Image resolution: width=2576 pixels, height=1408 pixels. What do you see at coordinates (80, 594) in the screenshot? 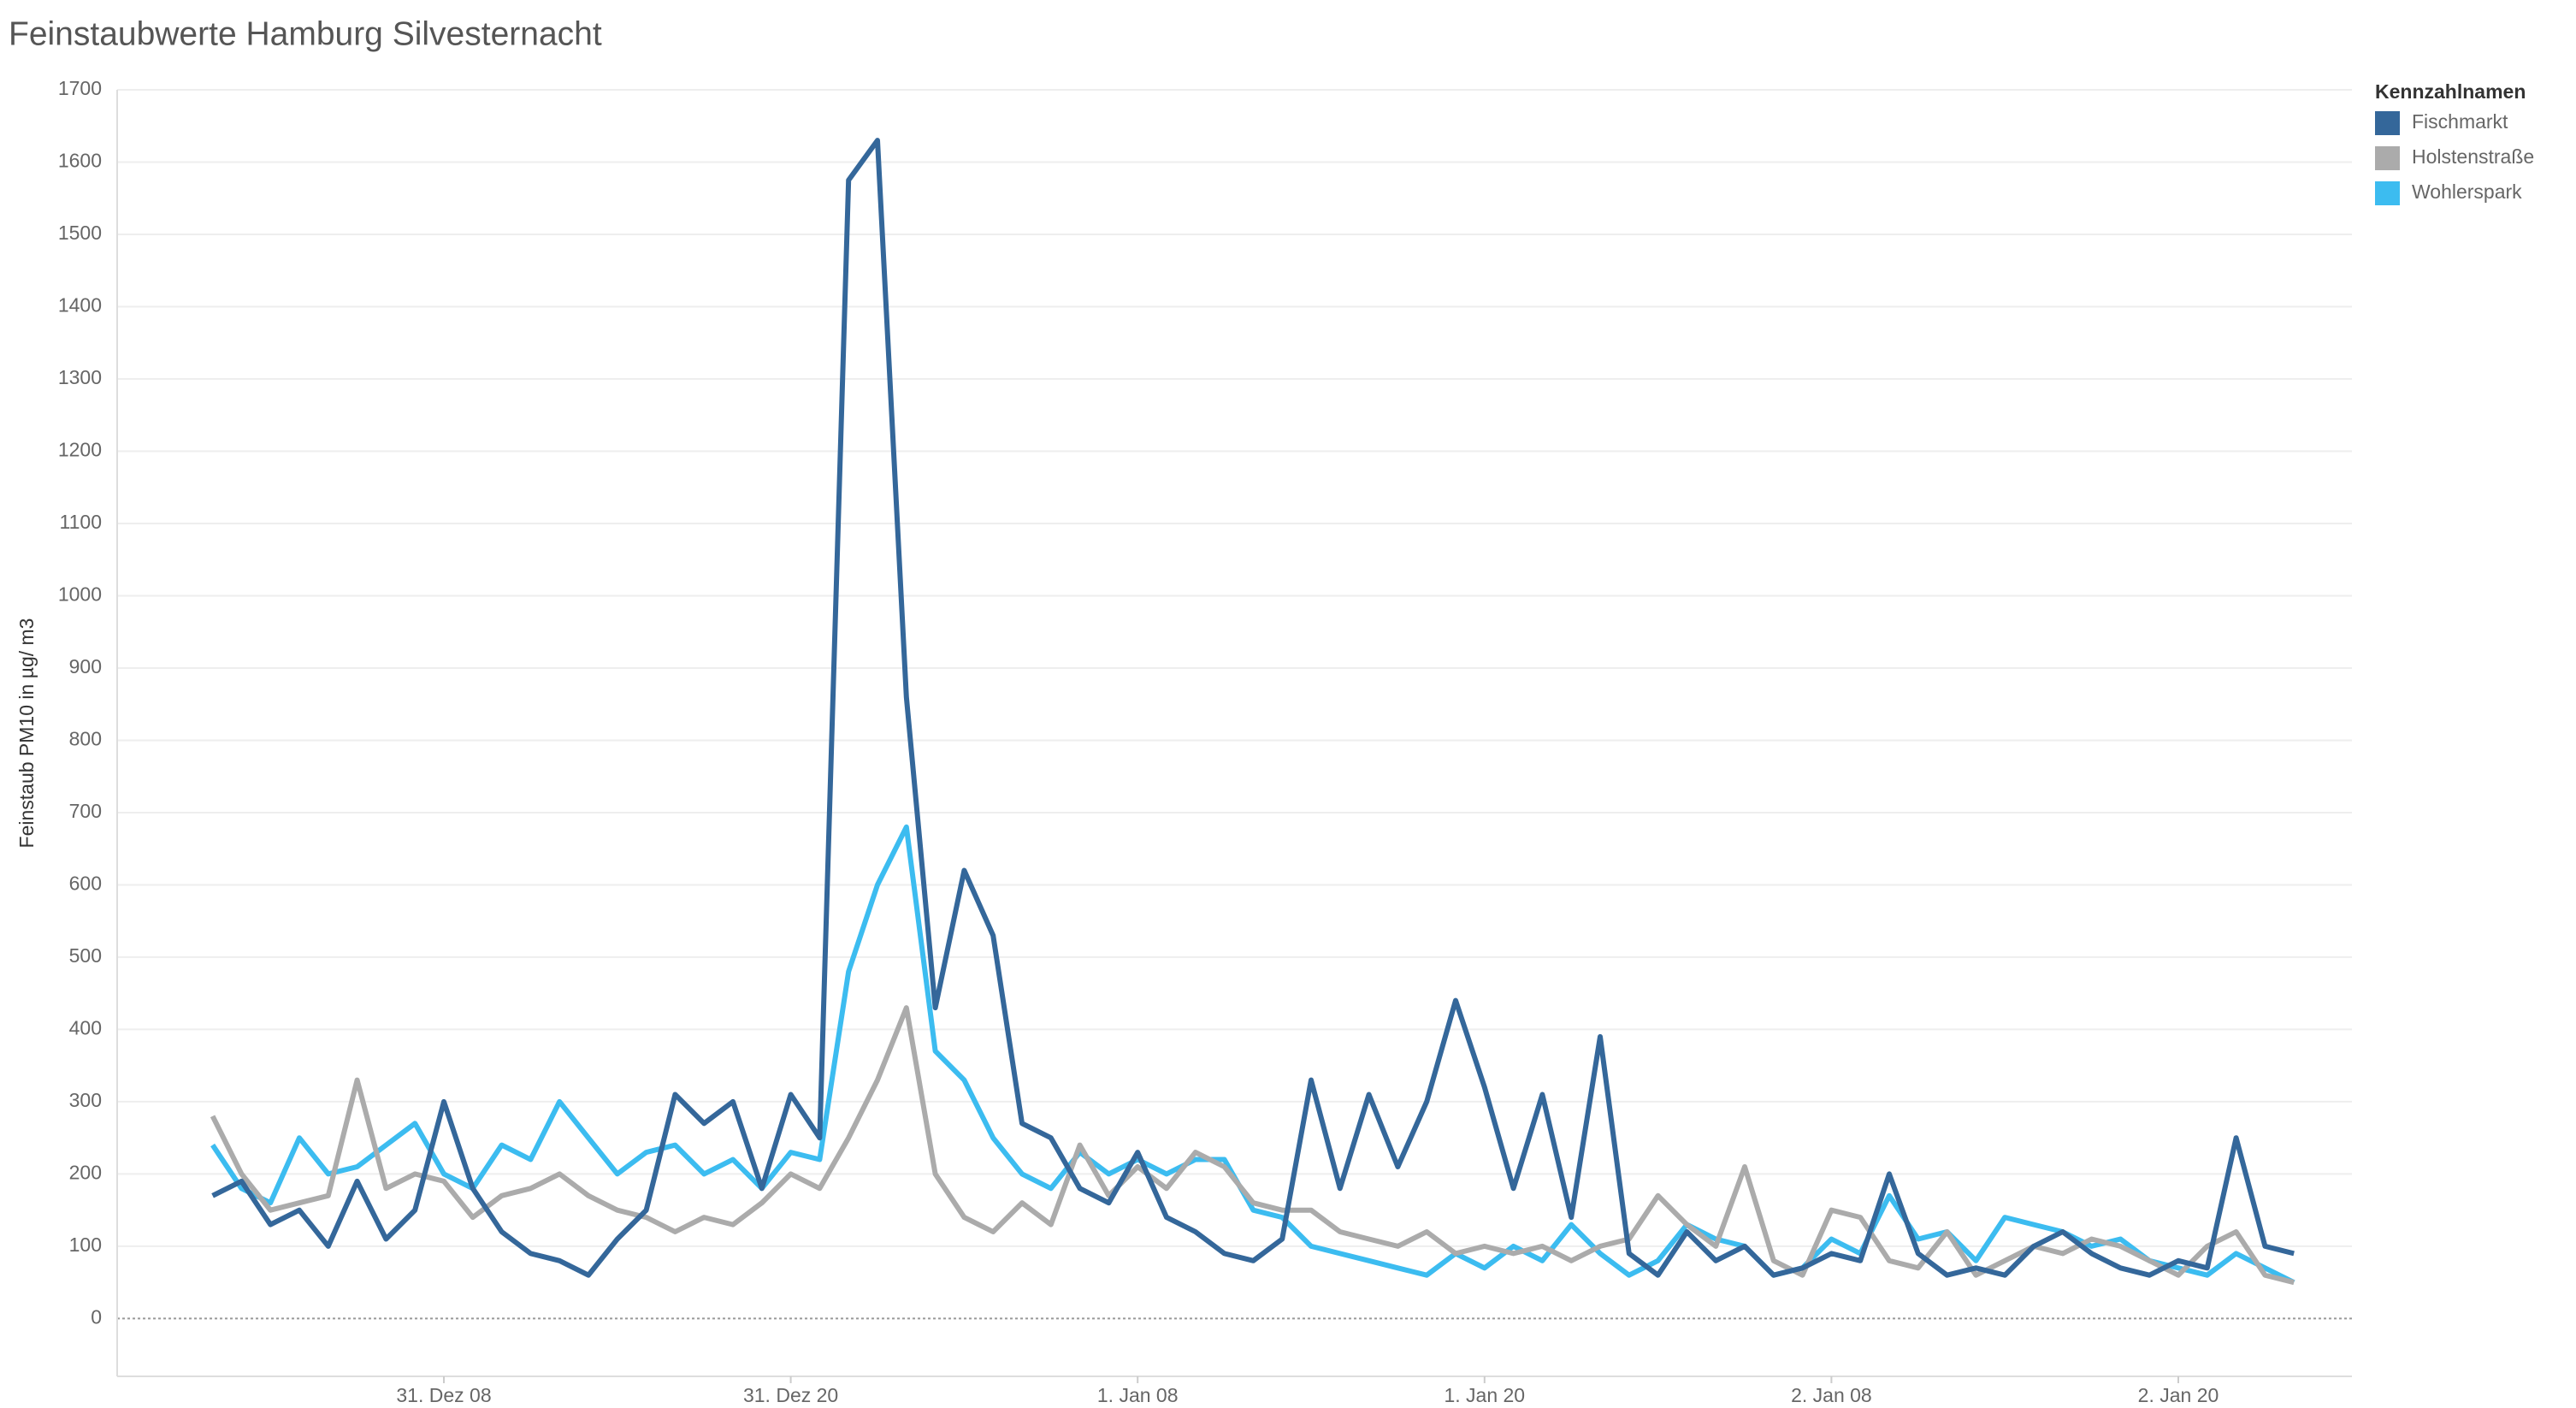
I see `y-tick-label: 1000` at bounding box center [80, 594].